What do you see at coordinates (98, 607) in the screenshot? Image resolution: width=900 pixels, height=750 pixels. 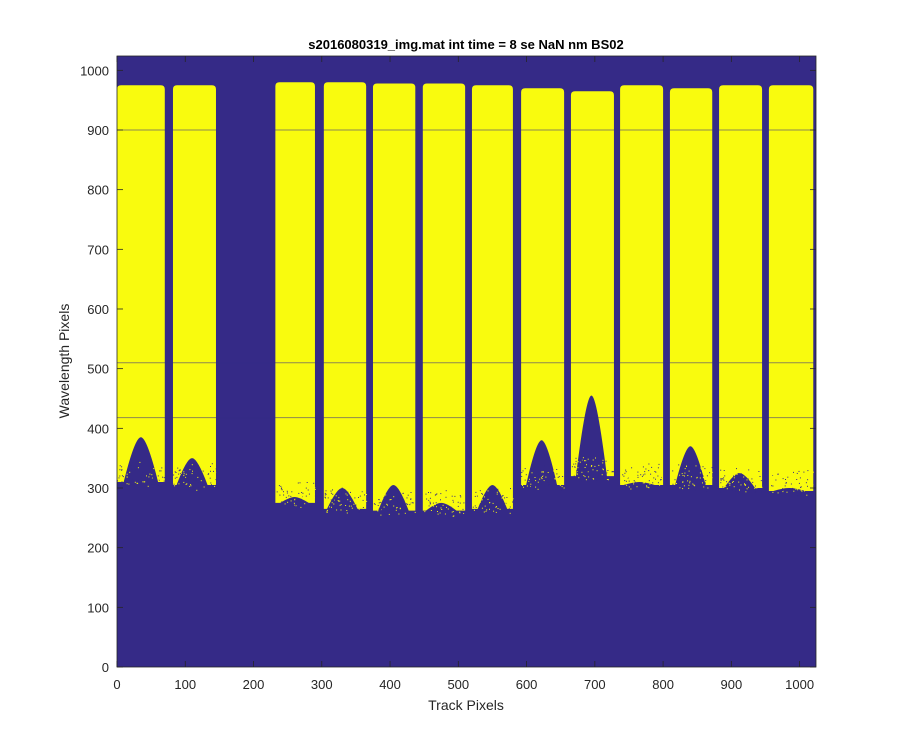 I see `y-tick-label: 100` at bounding box center [98, 607].